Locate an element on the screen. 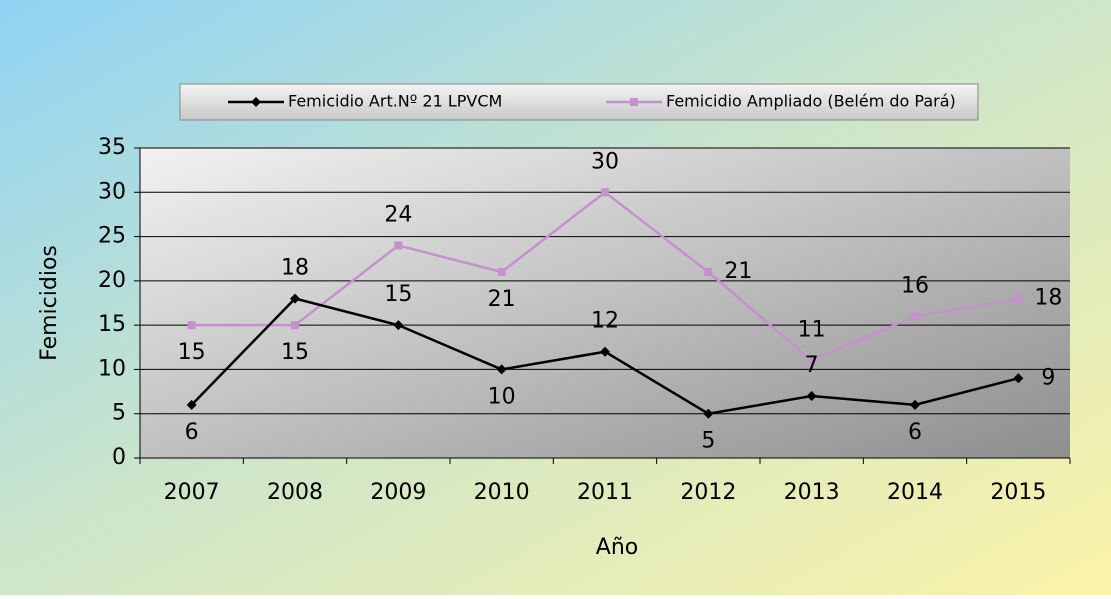  data-label: 24 is located at coordinates (398, 214).